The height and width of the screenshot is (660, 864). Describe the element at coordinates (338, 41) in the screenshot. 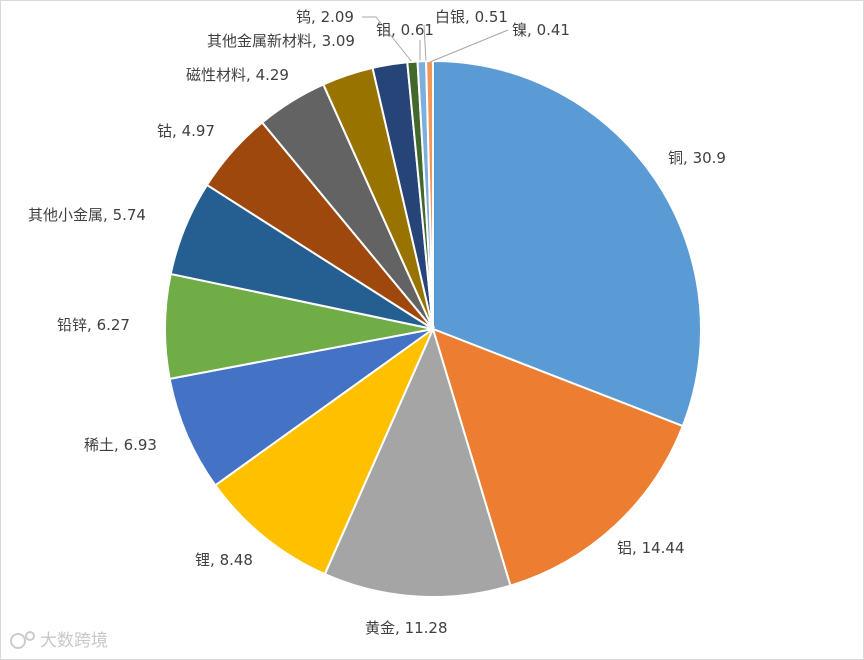

I see `value-label: 3.09` at that location.